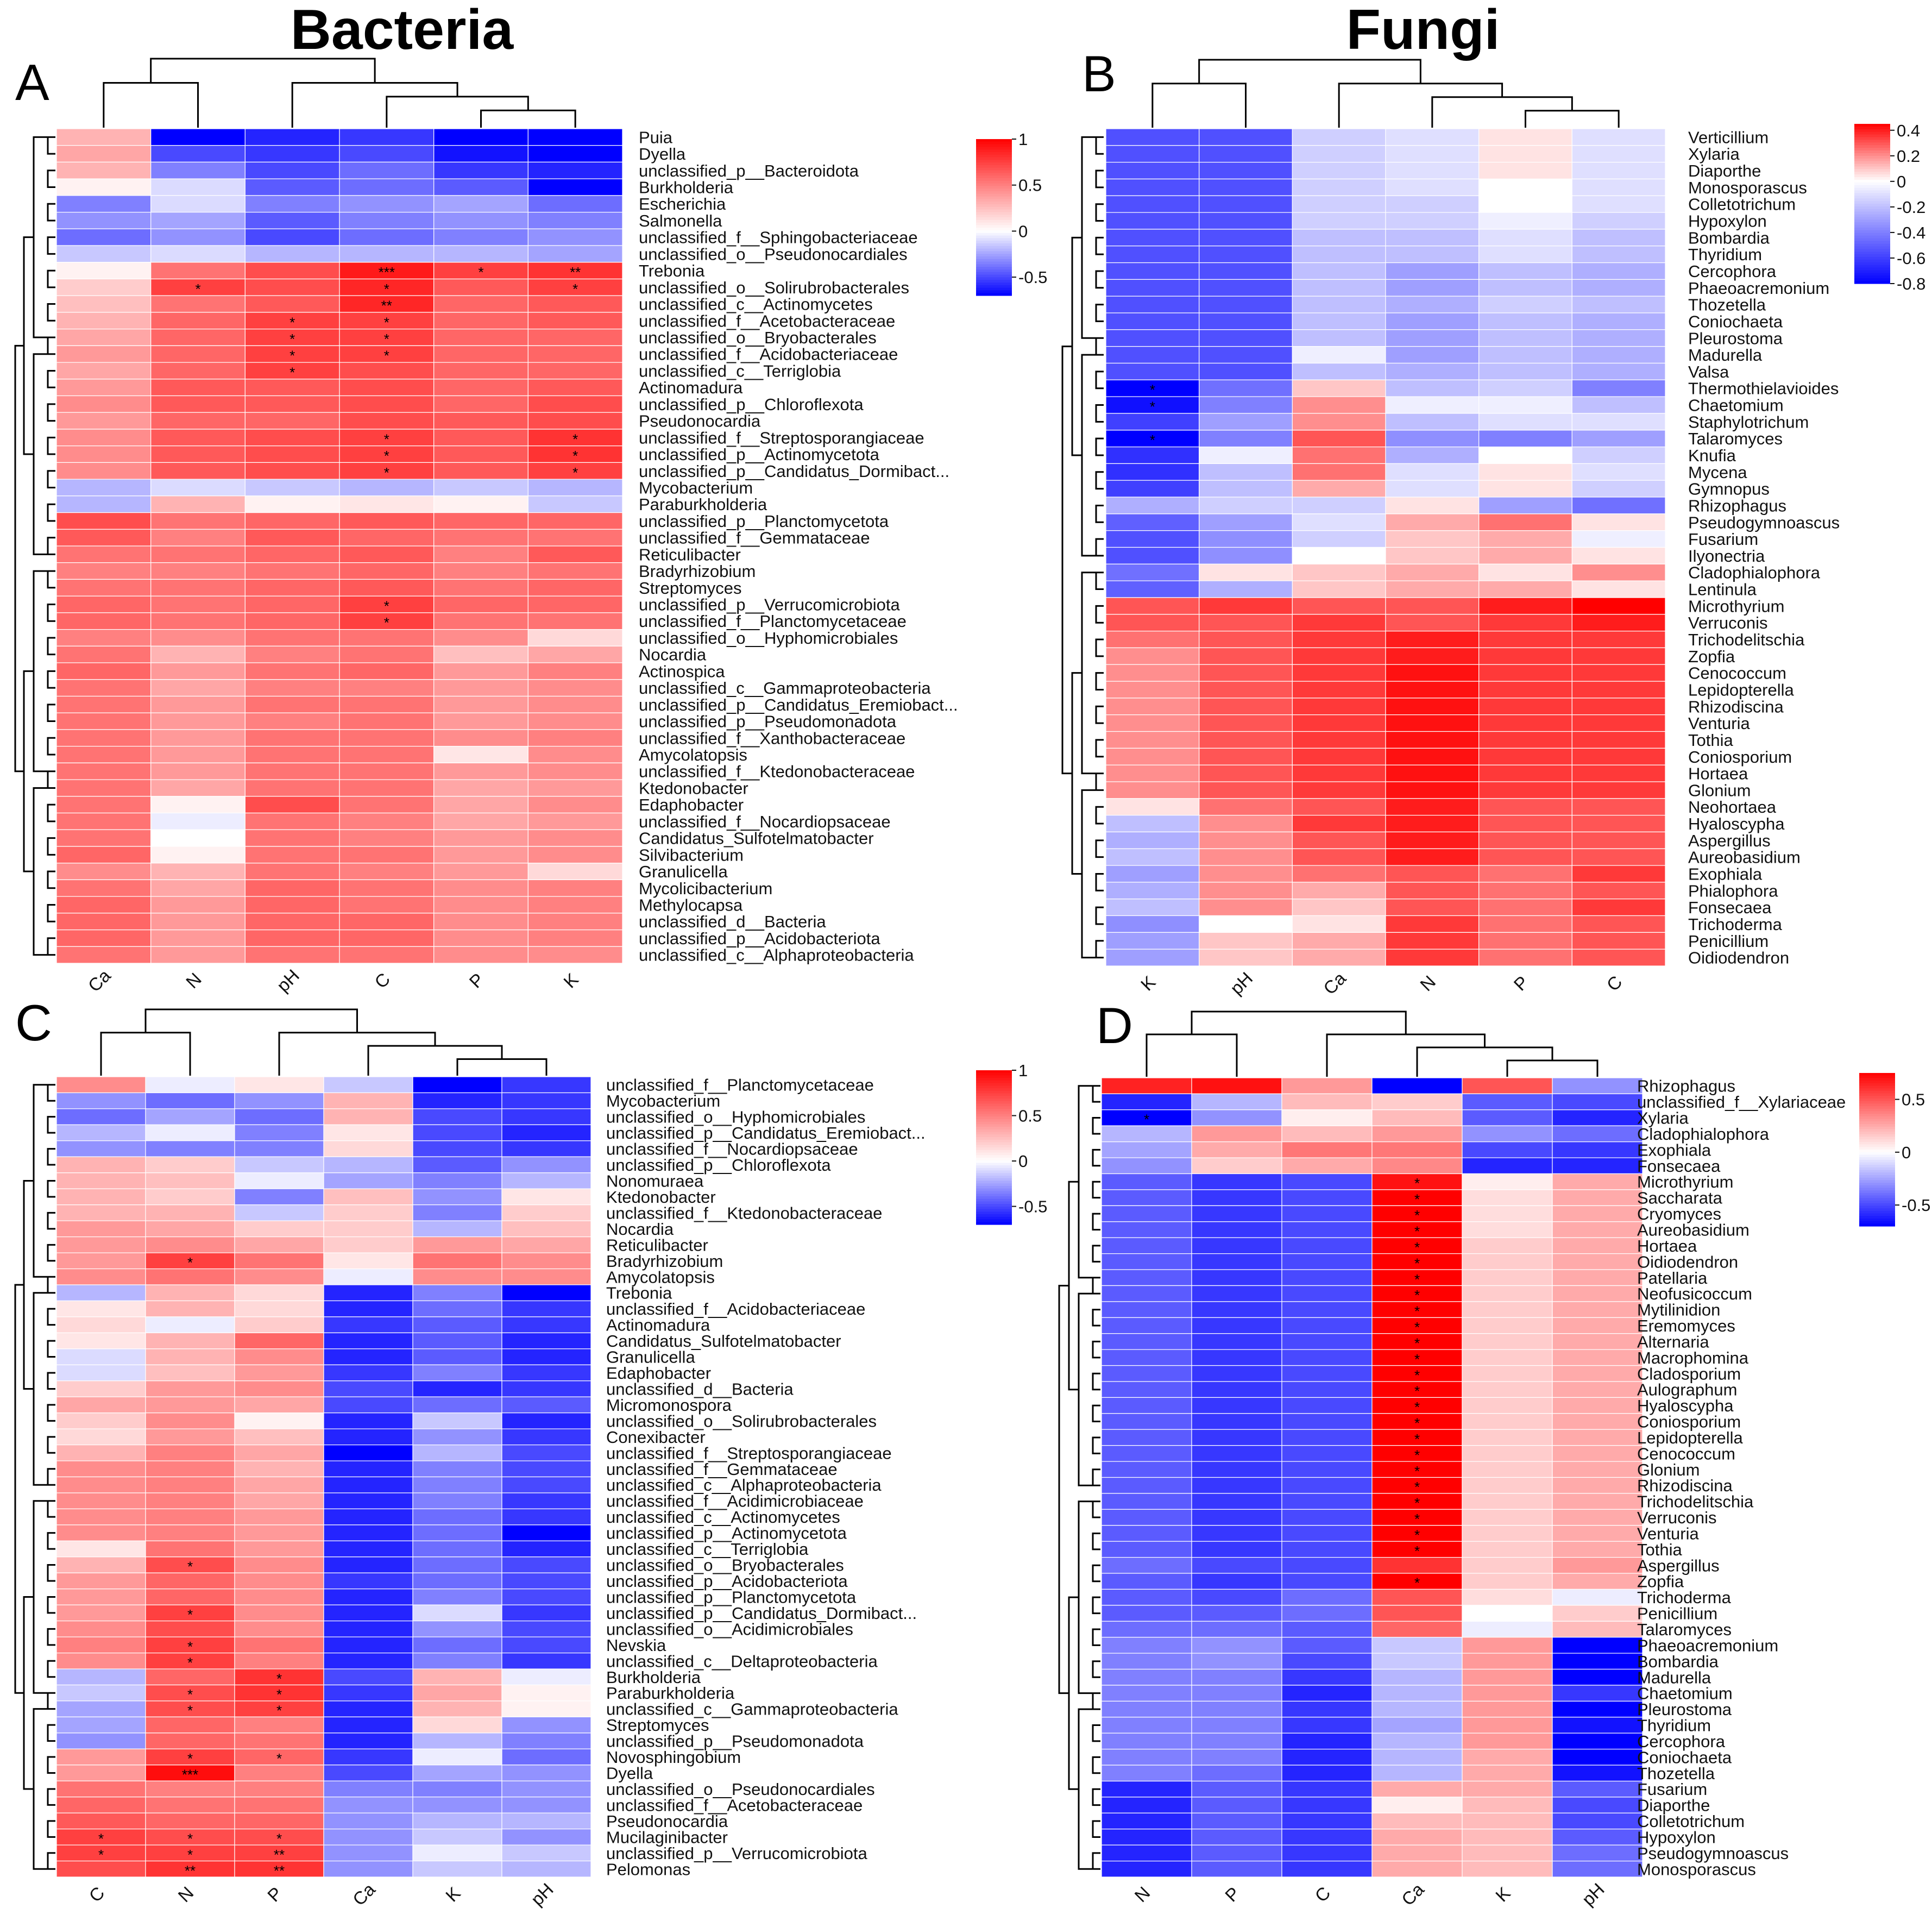 This screenshot has width=1932, height=1921. What do you see at coordinates (575, 472) in the screenshot?
I see `significance-mark-a-20-5: *` at bounding box center [575, 472].